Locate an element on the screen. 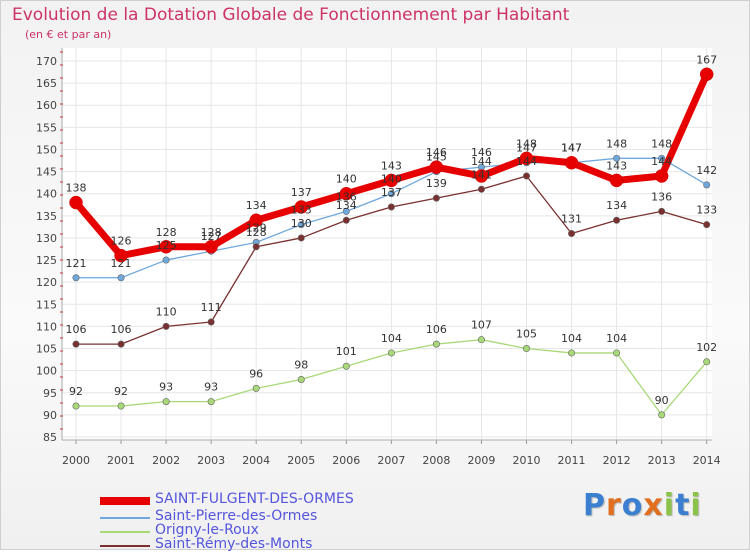  x-tick-label: 2014 is located at coordinates (707, 460).